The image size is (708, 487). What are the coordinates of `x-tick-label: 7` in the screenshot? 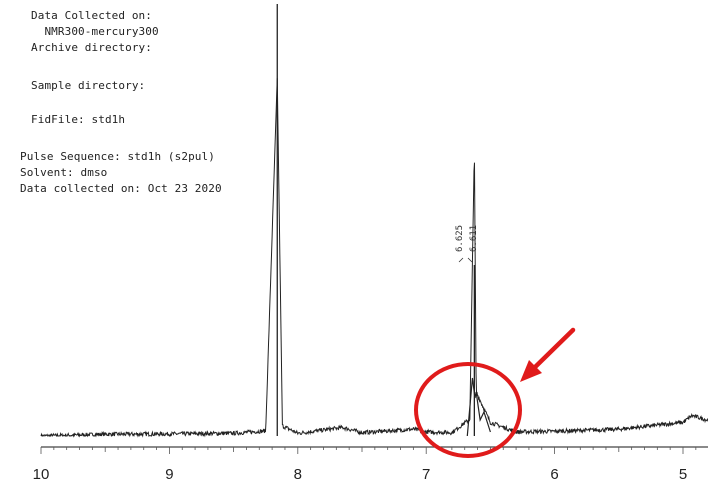 It's located at (426, 474).